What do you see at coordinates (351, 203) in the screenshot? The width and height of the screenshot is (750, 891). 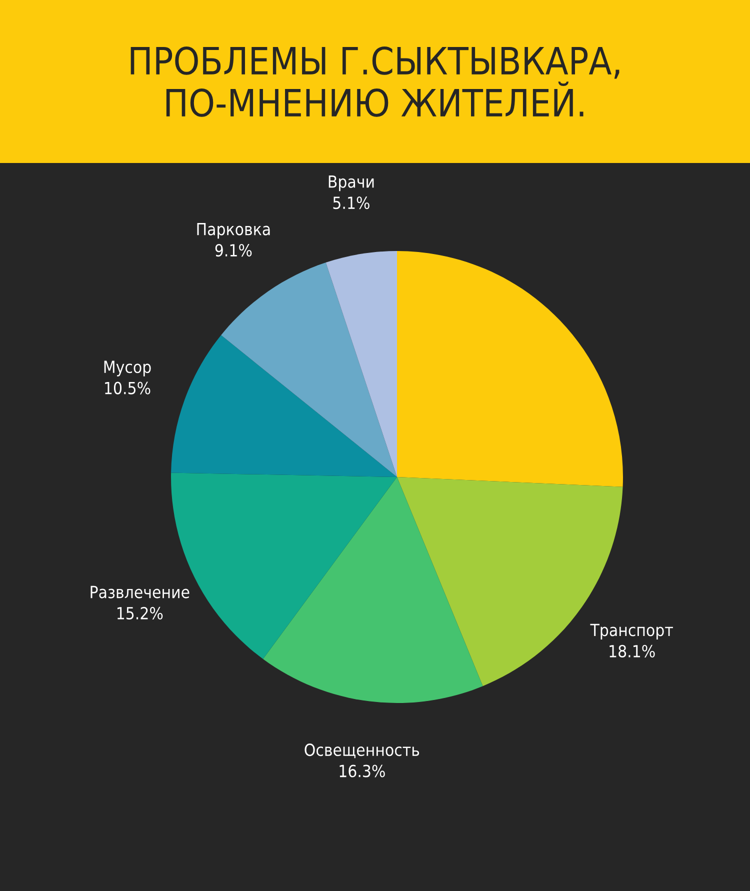 I see `data-label: 5.1%` at bounding box center [351, 203].